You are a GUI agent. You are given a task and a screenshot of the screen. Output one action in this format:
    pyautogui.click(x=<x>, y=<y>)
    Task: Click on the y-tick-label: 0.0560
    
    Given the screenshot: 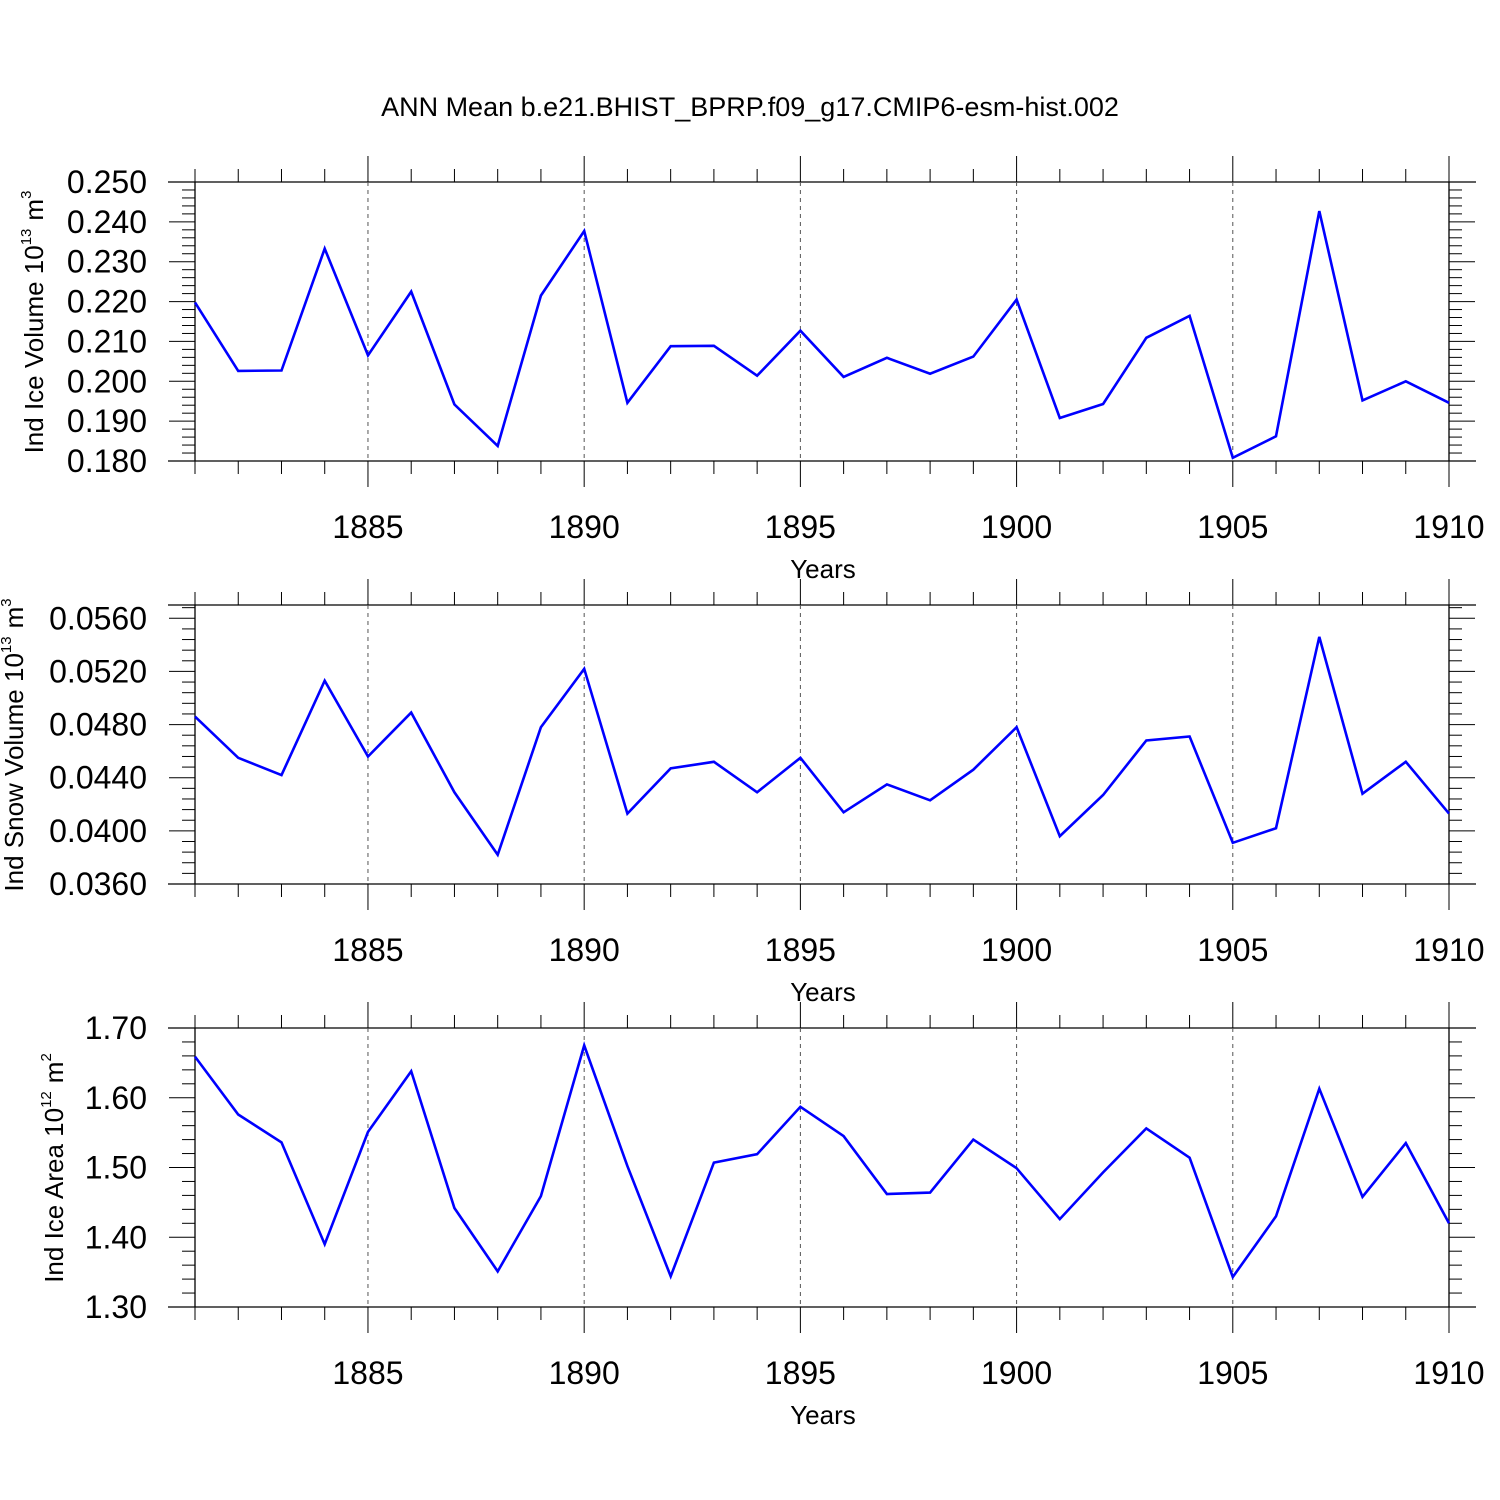 What is the action you would take?
    pyautogui.click(x=98, y=618)
    